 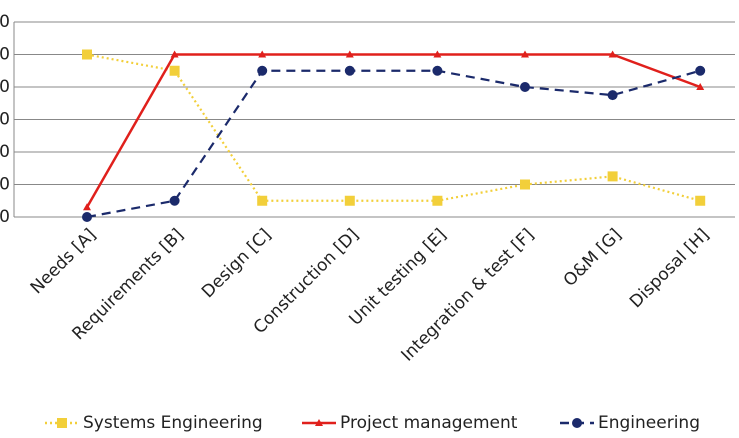 What do you see at coordinates (173, 423) in the screenshot?
I see `legend-label: Systems Engineering` at bounding box center [173, 423].